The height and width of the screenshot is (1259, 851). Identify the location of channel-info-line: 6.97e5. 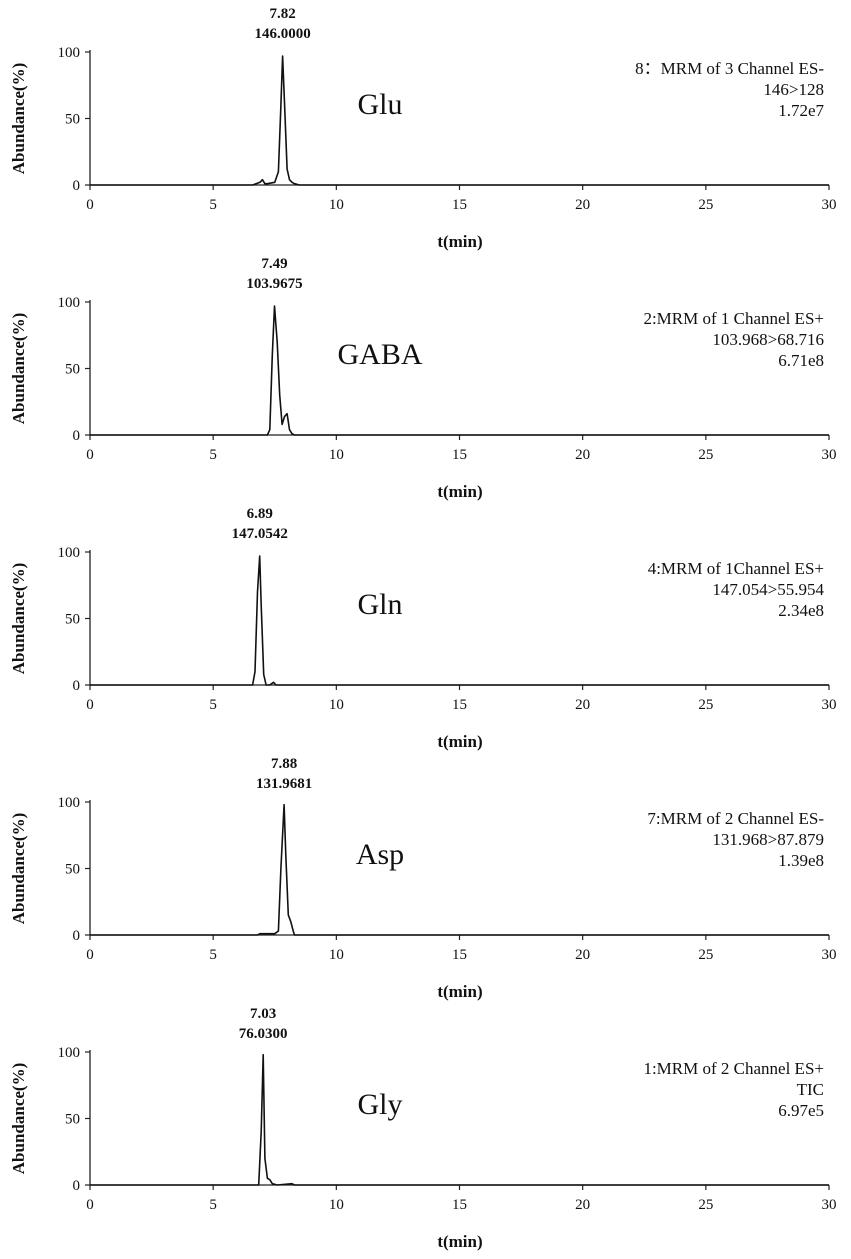
(801, 1110).